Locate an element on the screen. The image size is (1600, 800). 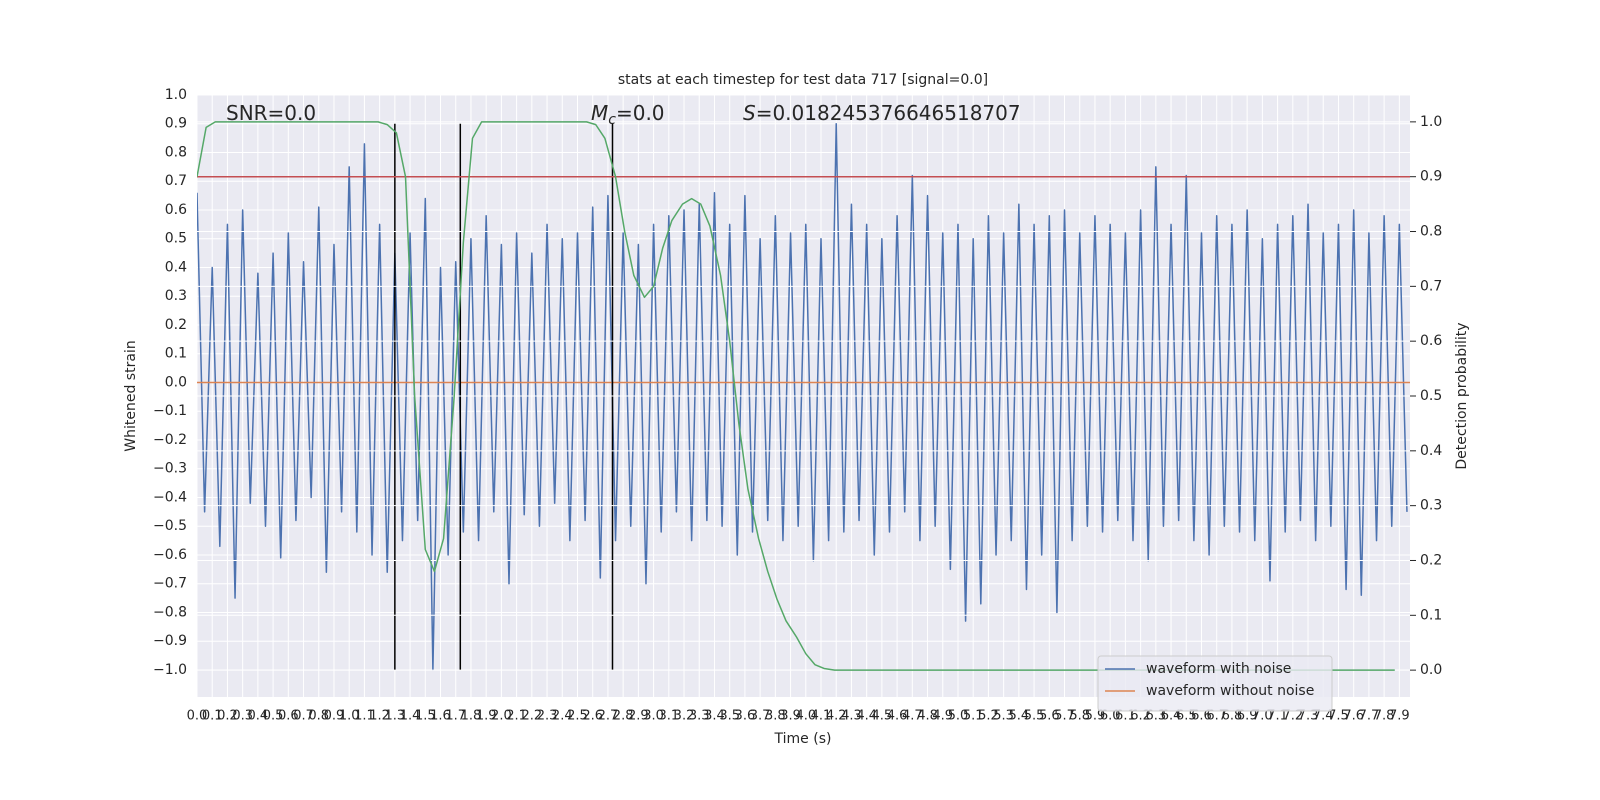
y-axis-label: Whitened strain is located at coordinates (131, 395).